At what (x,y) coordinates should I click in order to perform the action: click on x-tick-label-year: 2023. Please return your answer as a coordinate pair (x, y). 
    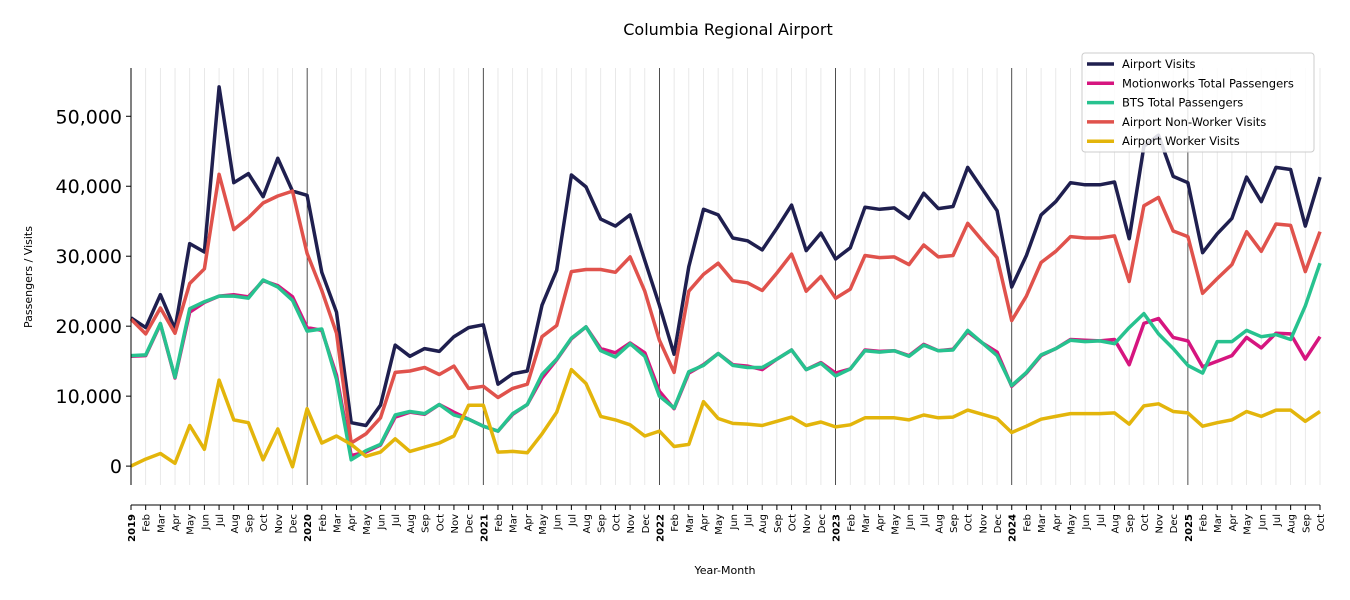
    Looking at the image, I should click on (837, 528).